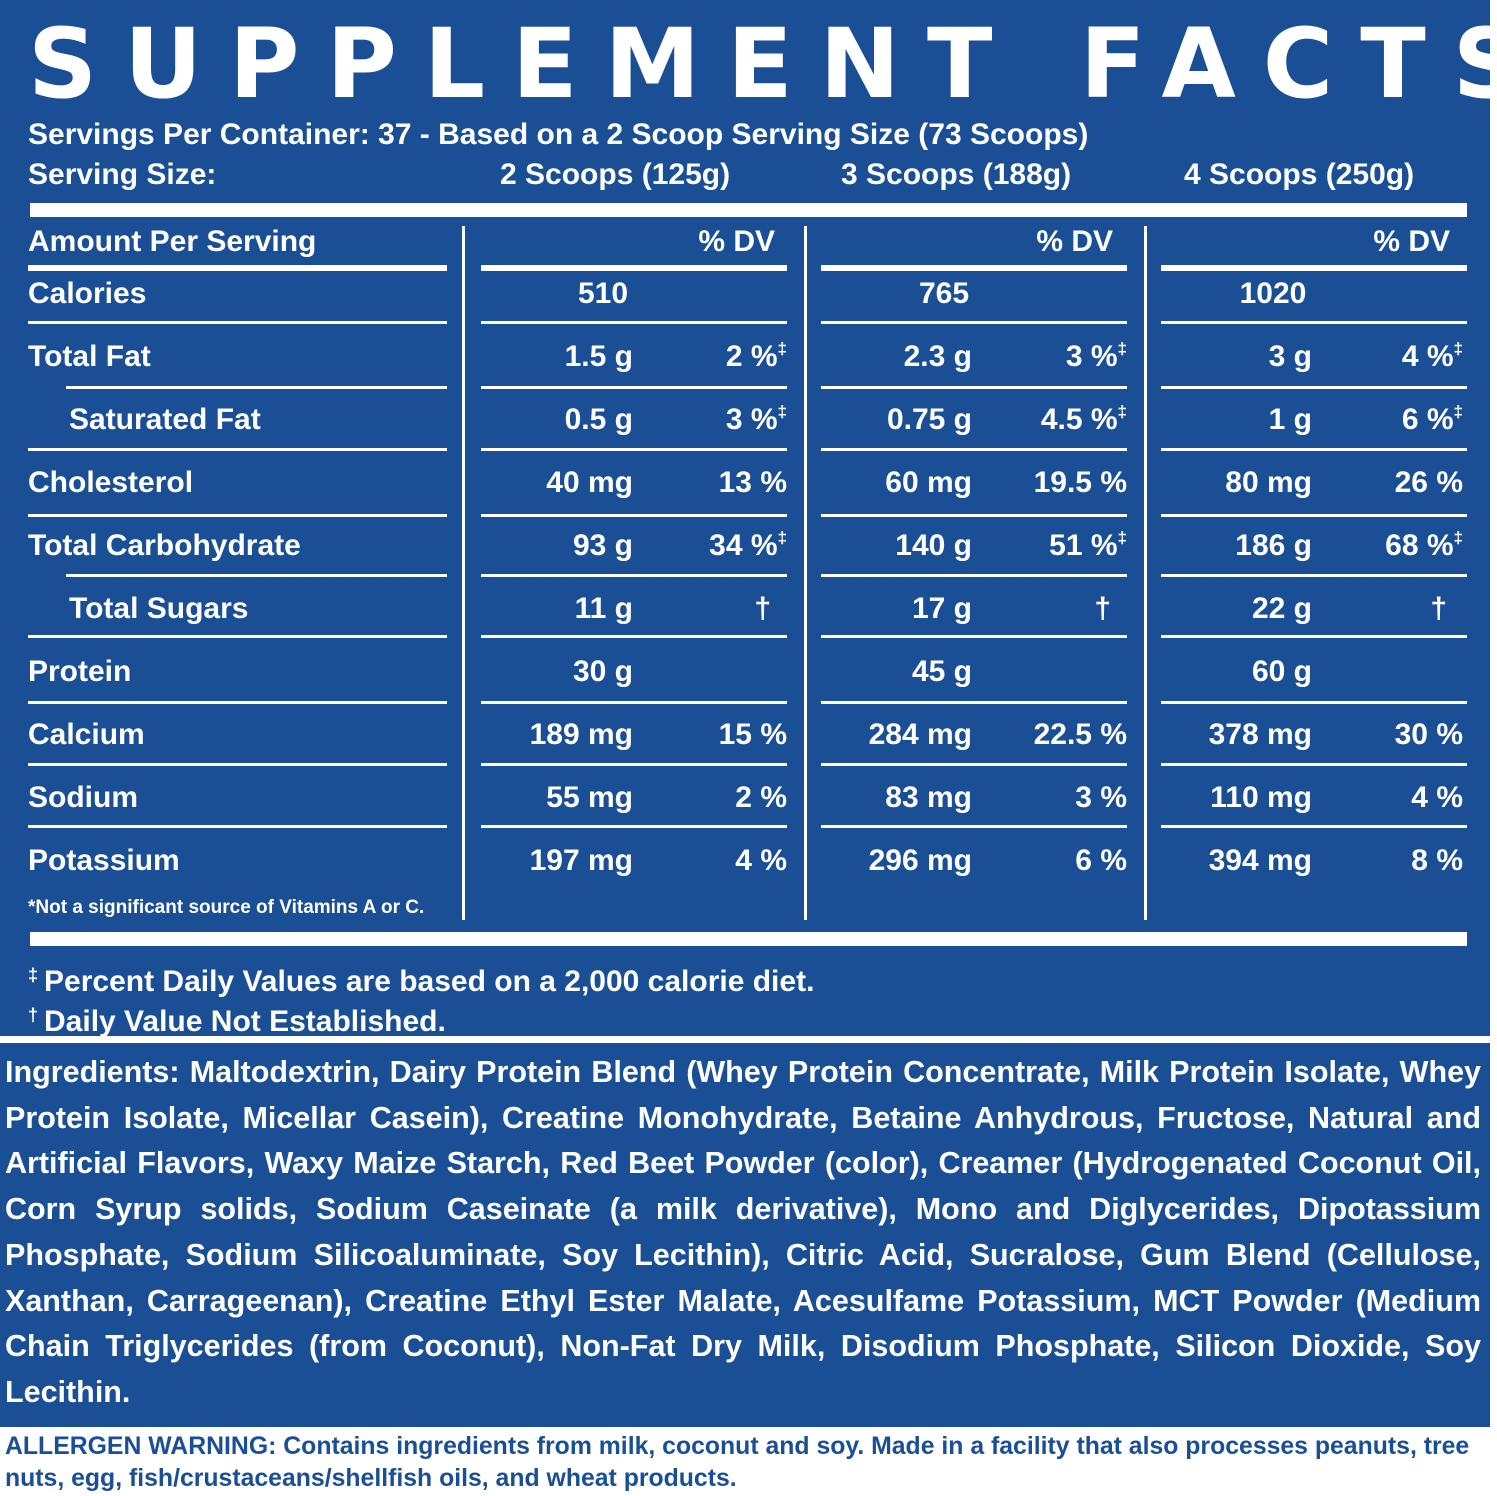  Describe the element at coordinates (87, 293) in the screenshot. I see `nutrient-label: Calories` at that location.